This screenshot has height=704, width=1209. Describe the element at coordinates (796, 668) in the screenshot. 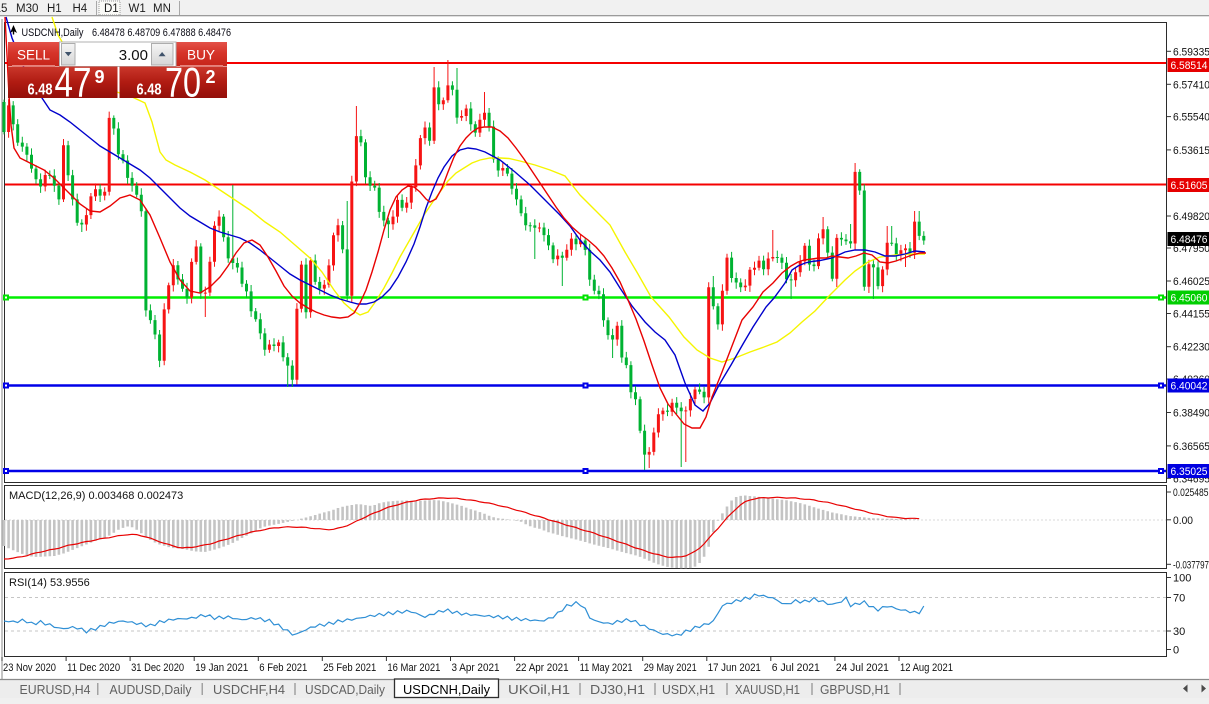

I see `svg-text: 6 Jul 2021` at that location.